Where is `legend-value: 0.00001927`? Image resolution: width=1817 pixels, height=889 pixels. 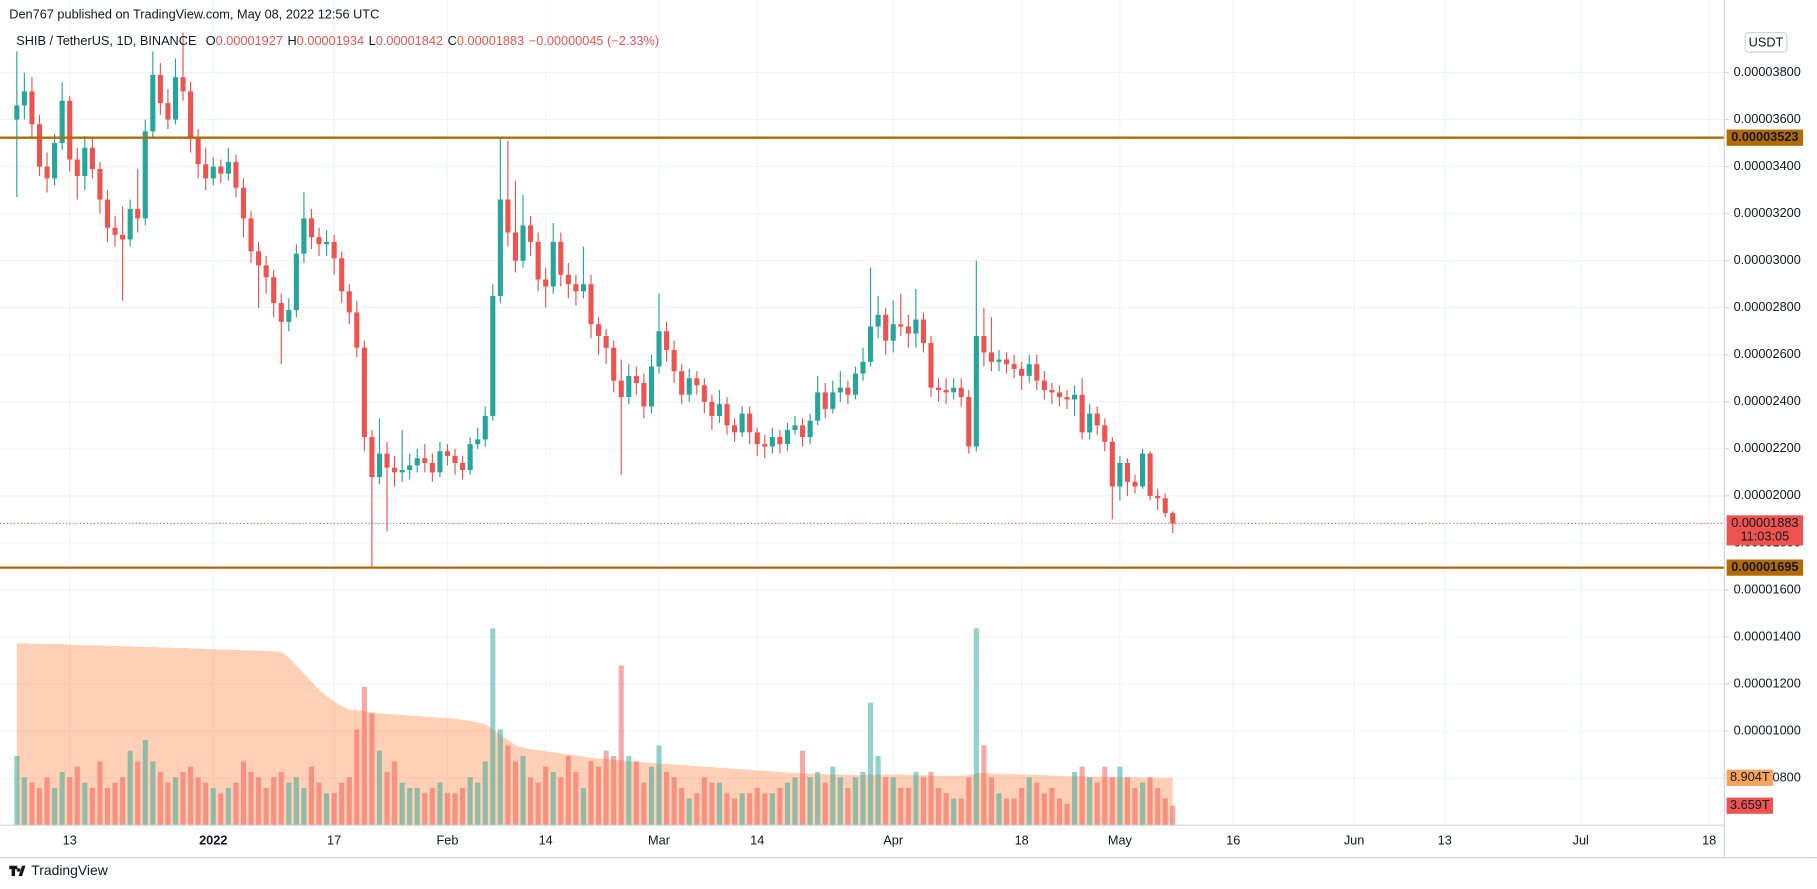 legend-value: 0.00001927 is located at coordinates (249, 40).